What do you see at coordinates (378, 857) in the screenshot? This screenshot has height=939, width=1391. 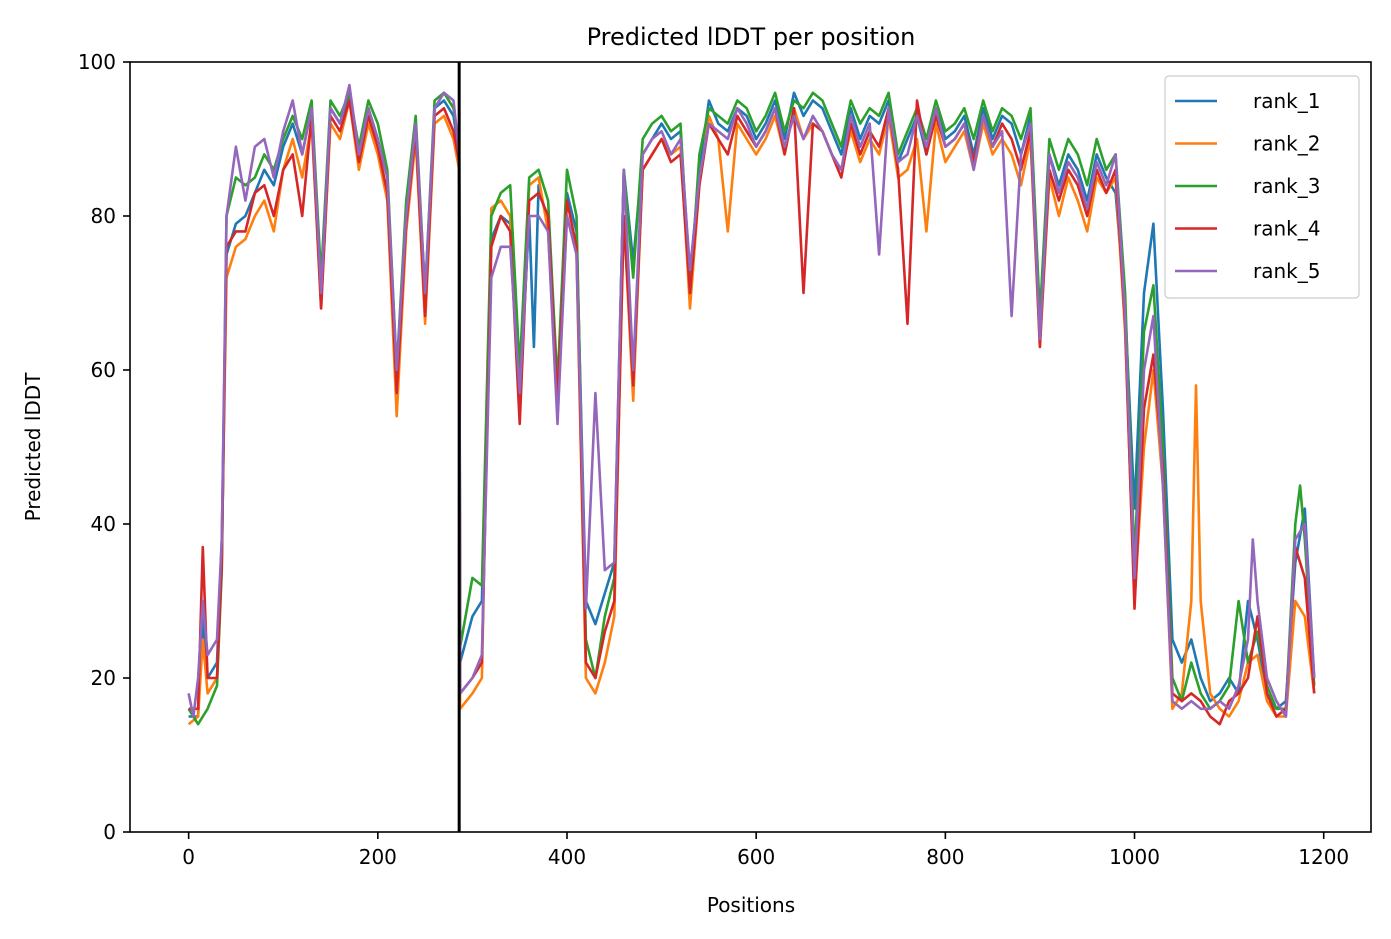 I see `x-tick-label: 200` at bounding box center [378, 857].